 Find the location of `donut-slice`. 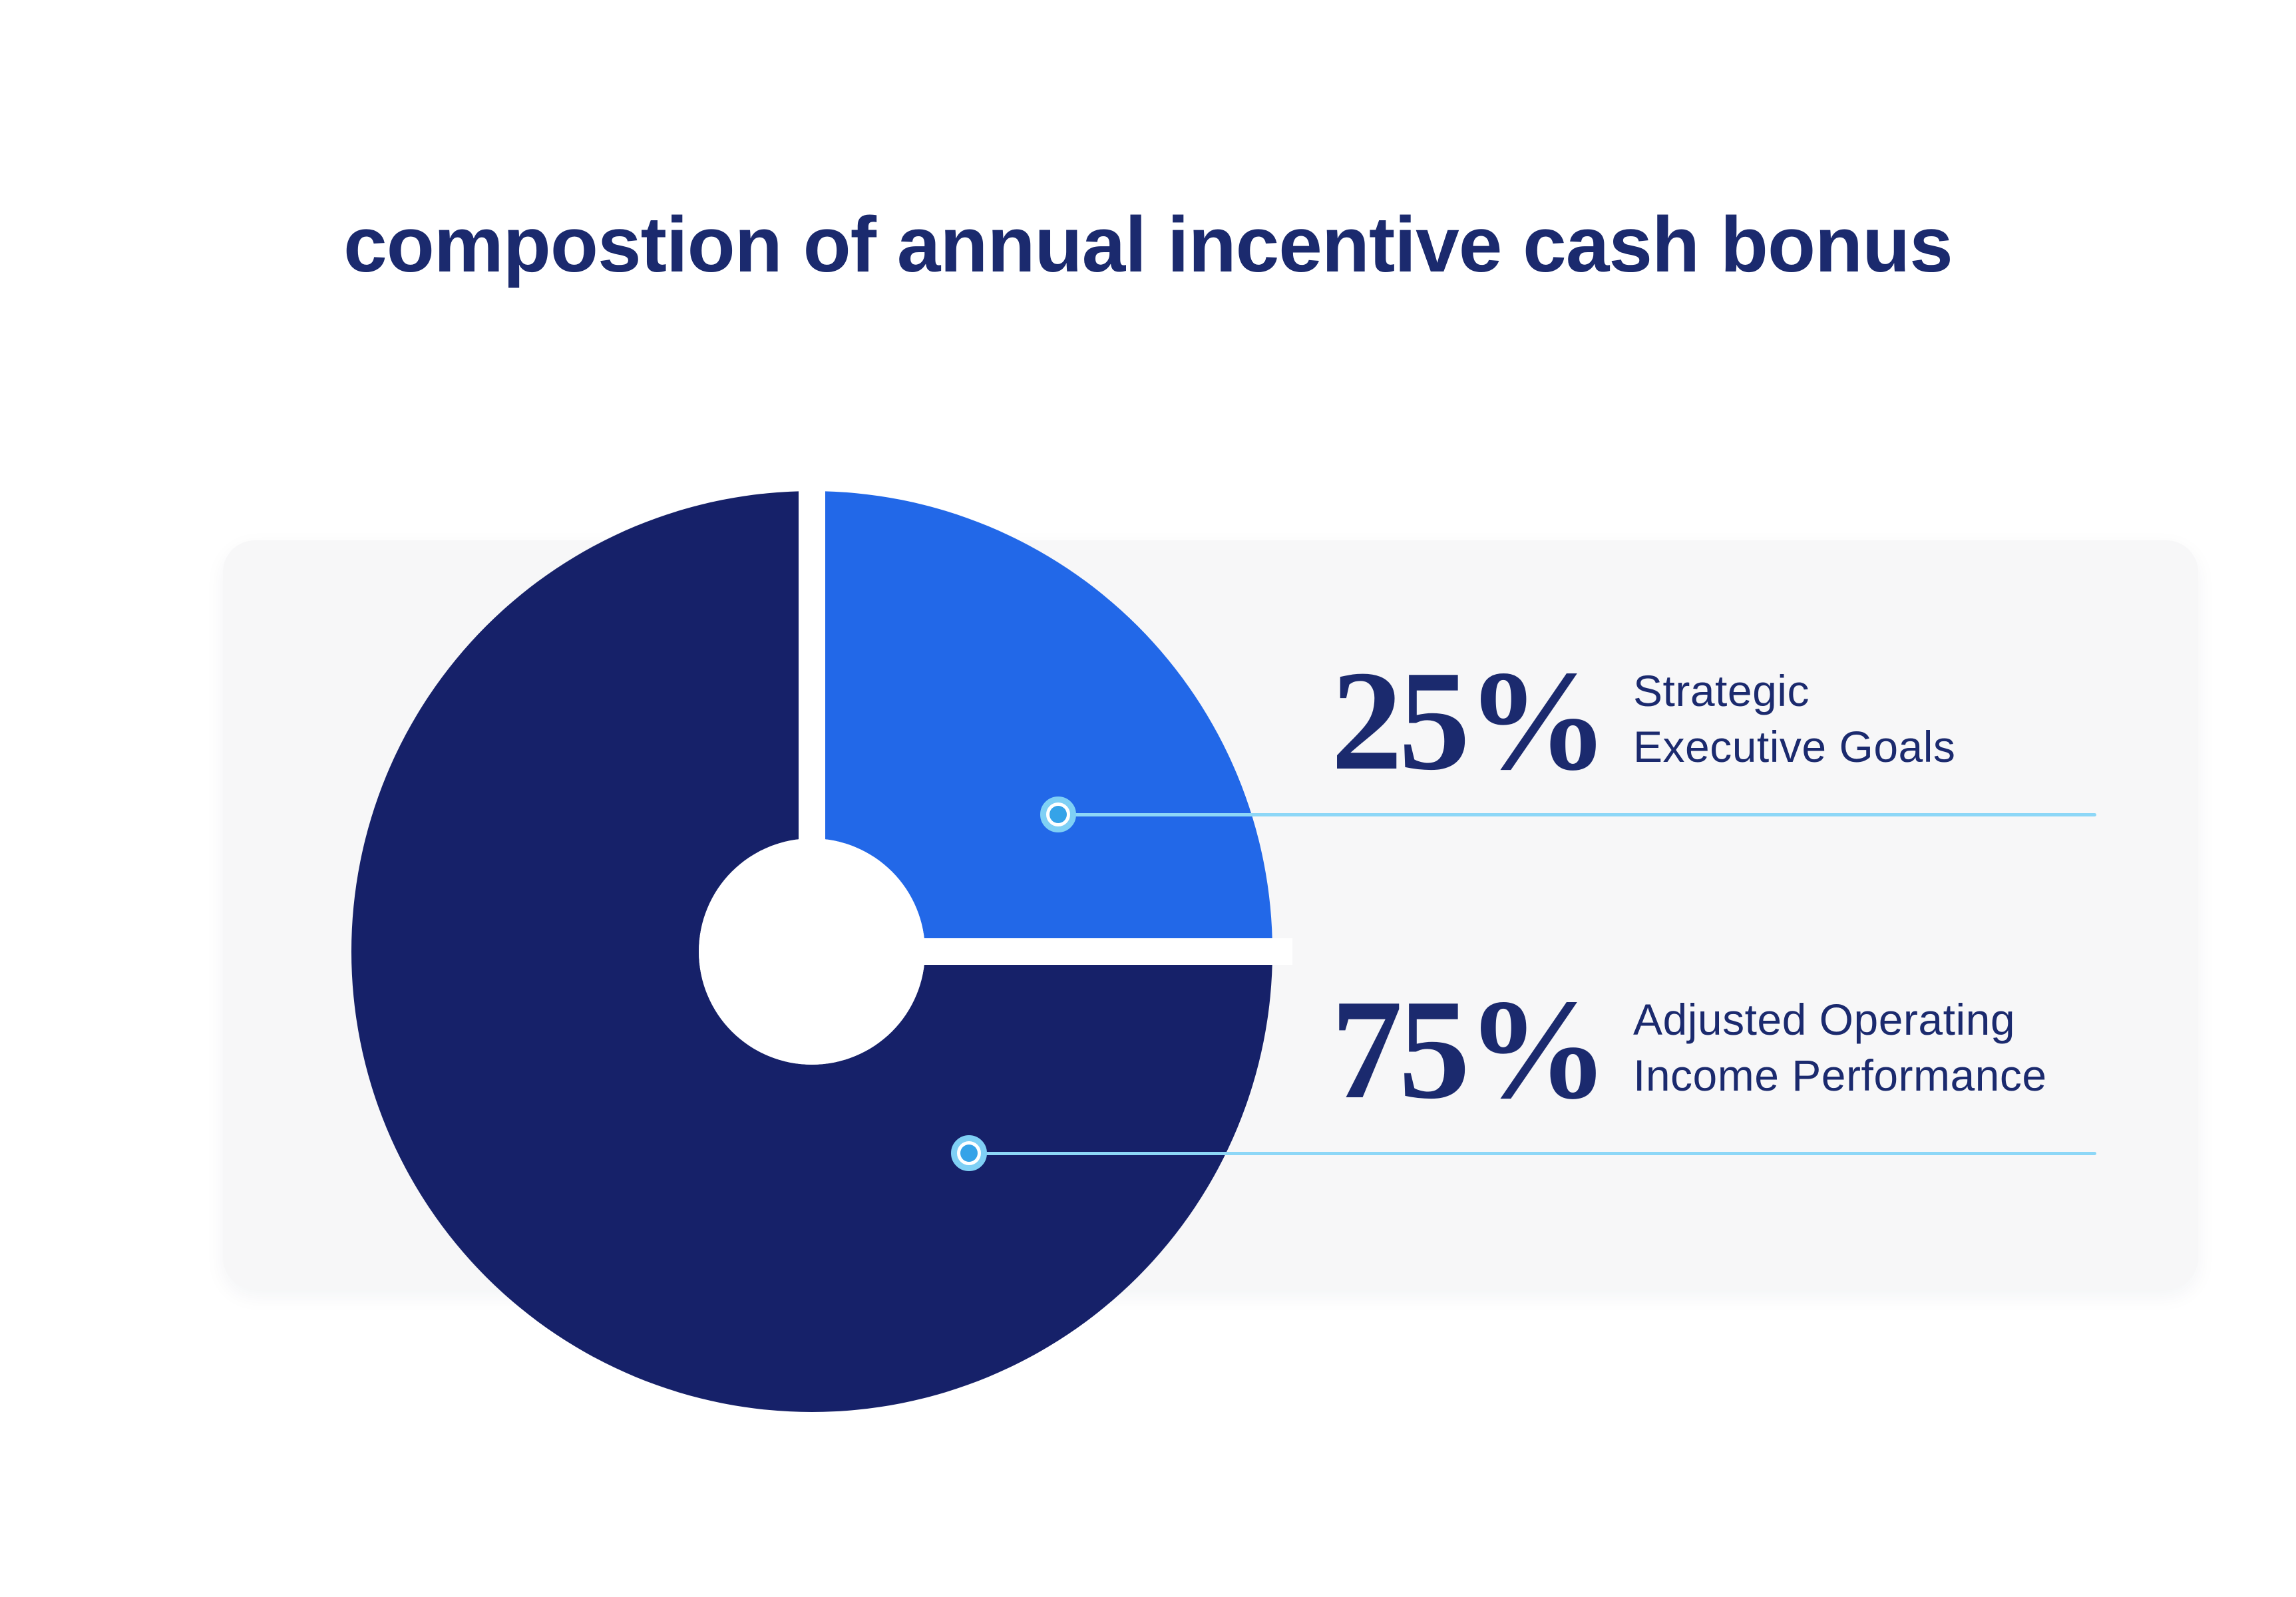

donut-slice is located at coordinates (1042, 721).